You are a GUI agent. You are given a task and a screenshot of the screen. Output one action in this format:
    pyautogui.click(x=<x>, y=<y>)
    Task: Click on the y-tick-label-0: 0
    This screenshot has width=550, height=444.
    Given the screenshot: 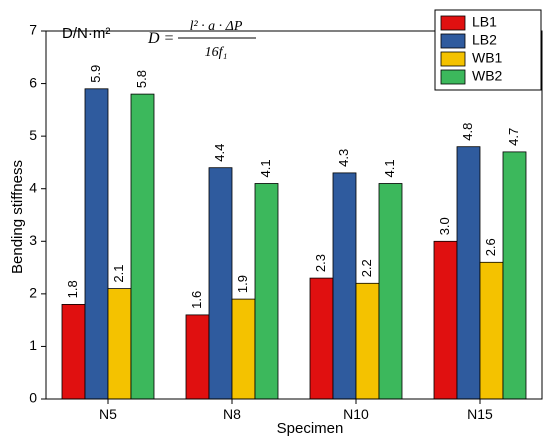 What is the action you would take?
    pyautogui.click(x=33, y=398)
    